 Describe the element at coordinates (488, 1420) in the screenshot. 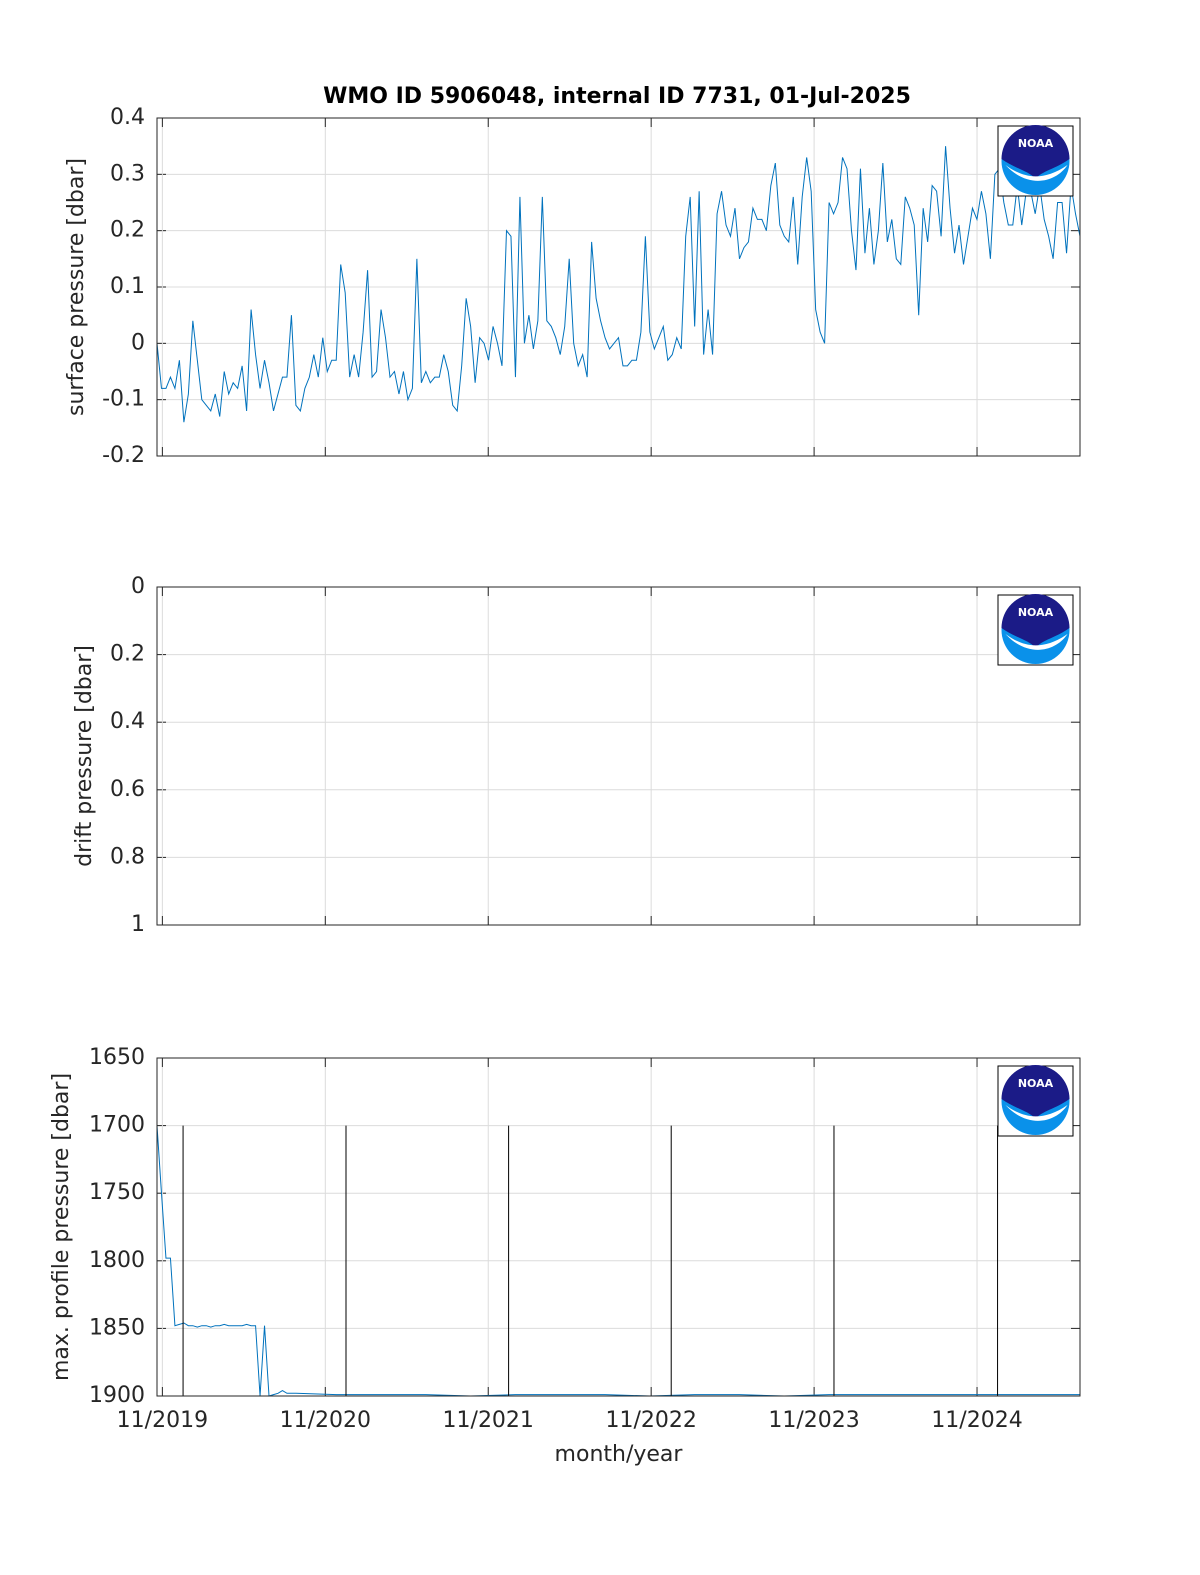

I see `x-tick-label: 11/2021` at that location.